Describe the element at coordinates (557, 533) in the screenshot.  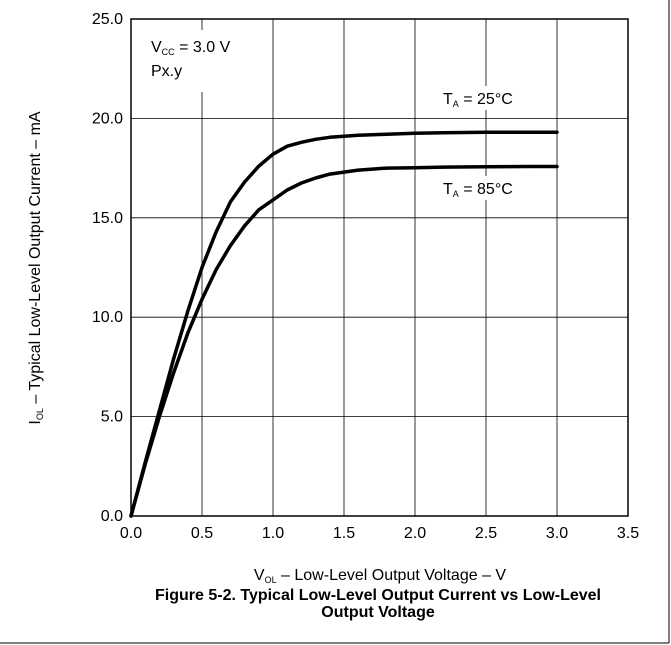
I see `x-tick-label: 3.0` at that location.